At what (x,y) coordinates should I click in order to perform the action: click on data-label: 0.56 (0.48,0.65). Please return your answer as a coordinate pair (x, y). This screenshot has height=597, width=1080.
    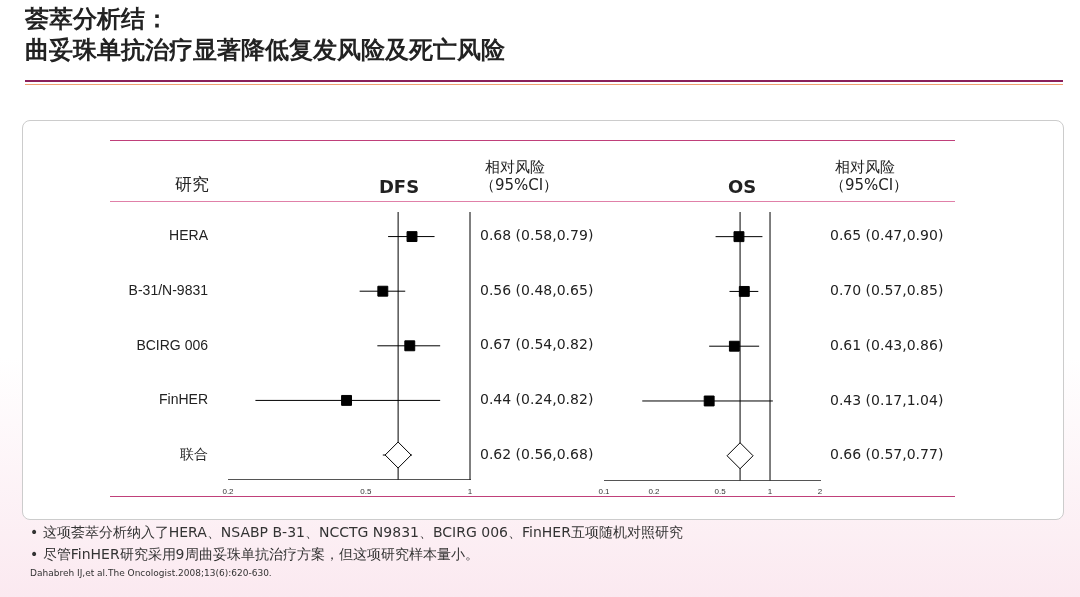
    Looking at the image, I should click on (537, 289).